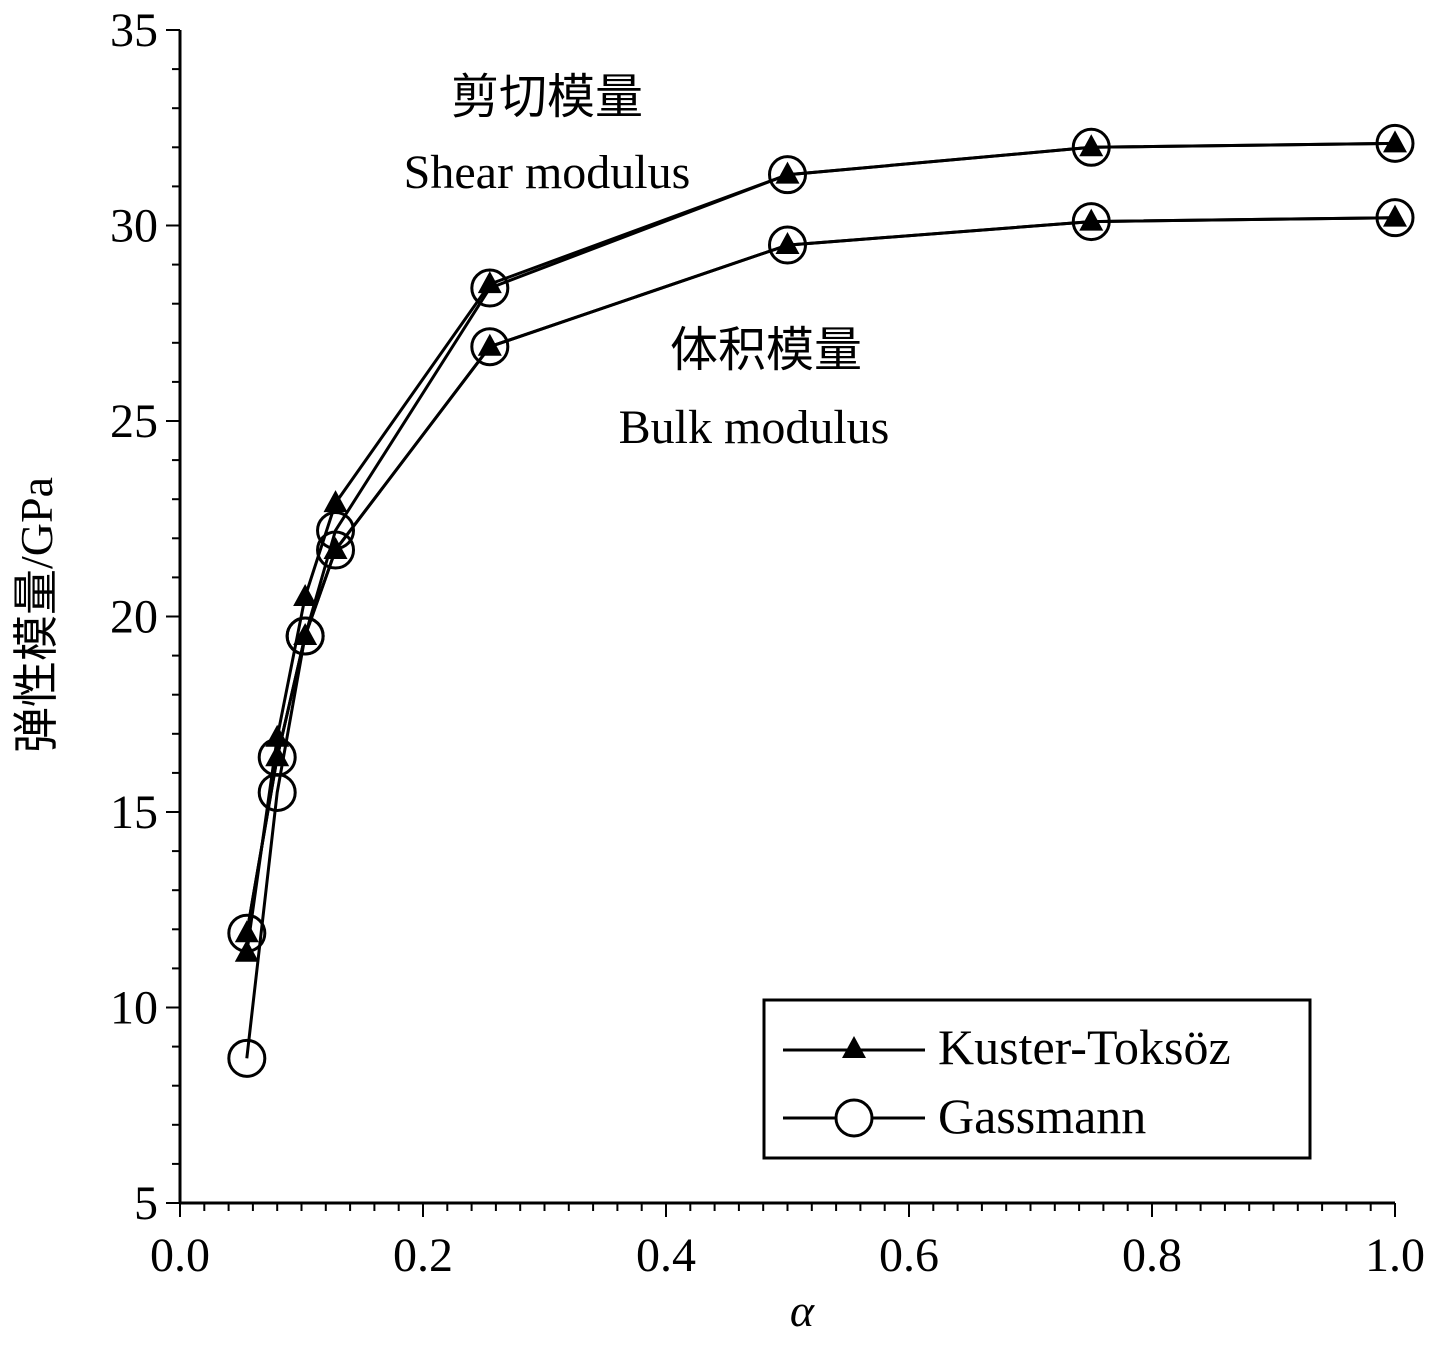 The width and height of the screenshot is (1453, 1346). What do you see at coordinates (909, 1255) in the screenshot?
I see `x-tick-label: 0.6` at bounding box center [909, 1255].